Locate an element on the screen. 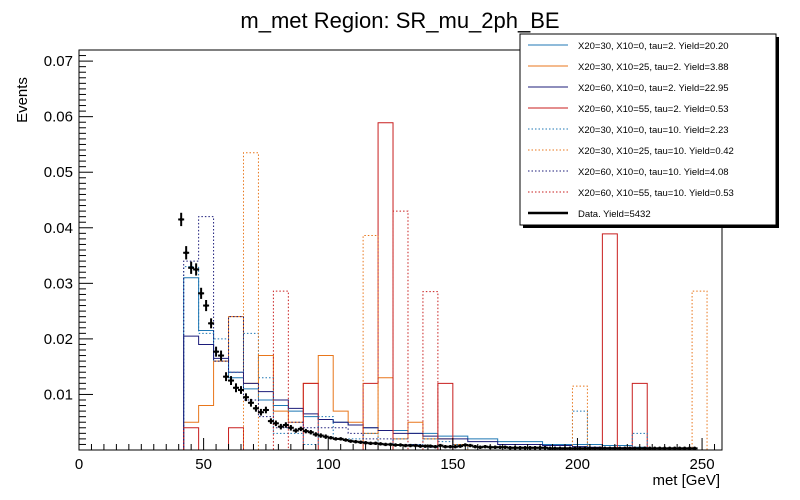  y-tick-label: 0.03 is located at coordinates (58, 283).